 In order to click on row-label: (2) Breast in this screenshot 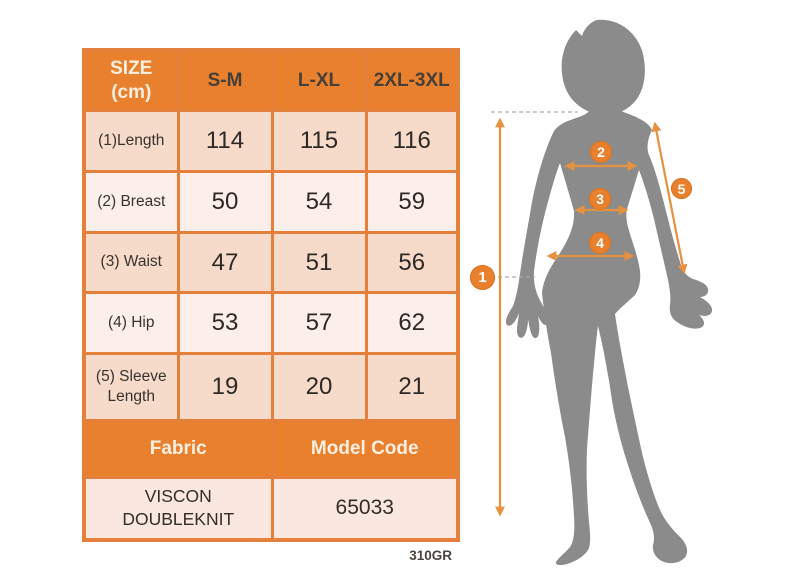, I will do `click(131, 201)`.